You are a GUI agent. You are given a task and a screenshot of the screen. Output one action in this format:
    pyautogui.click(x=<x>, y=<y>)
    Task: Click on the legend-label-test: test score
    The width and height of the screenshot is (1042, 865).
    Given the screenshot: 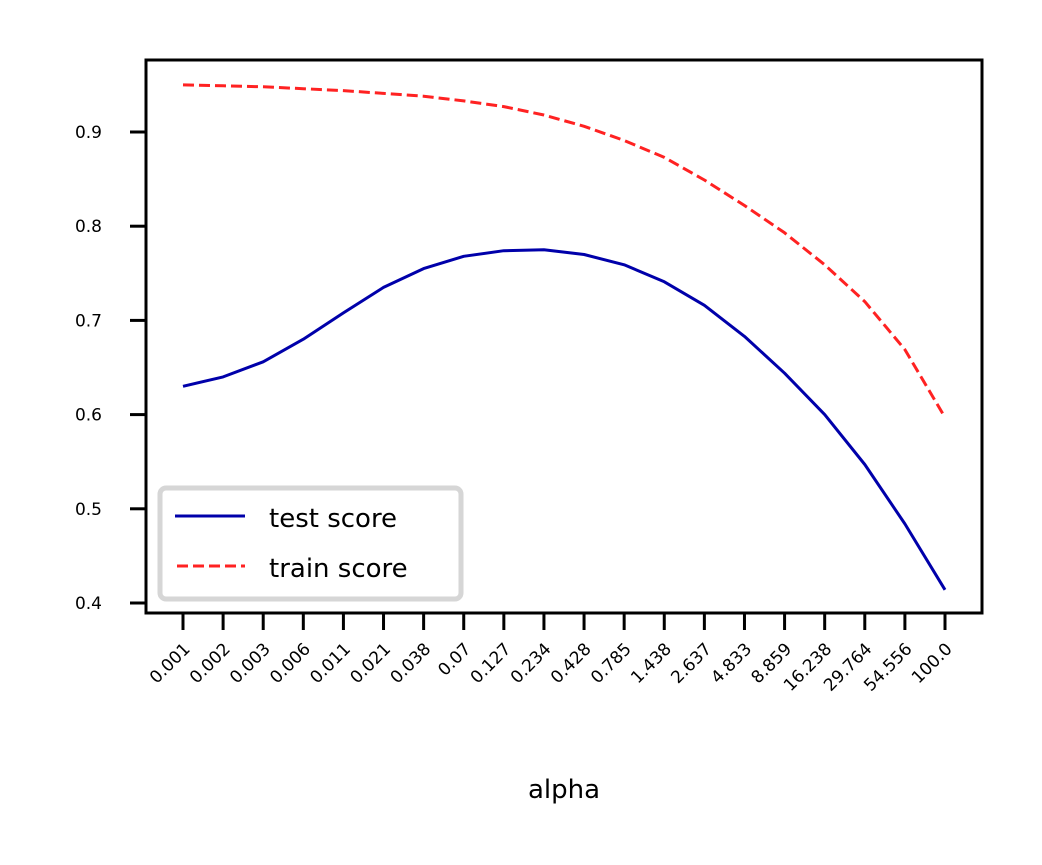 What is the action you would take?
    pyautogui.click(x=333, y=519)
    